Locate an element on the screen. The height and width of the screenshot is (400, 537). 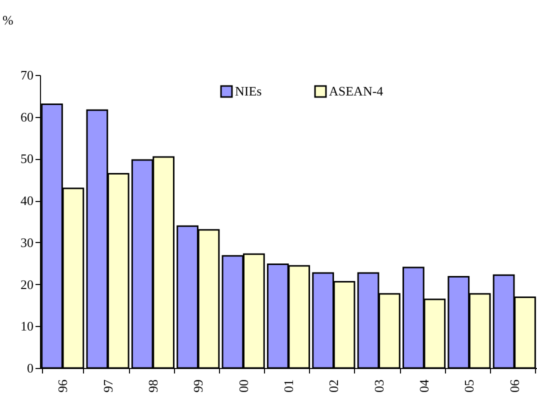
x-tick-label: 96 is located at coordinates (62, 385).